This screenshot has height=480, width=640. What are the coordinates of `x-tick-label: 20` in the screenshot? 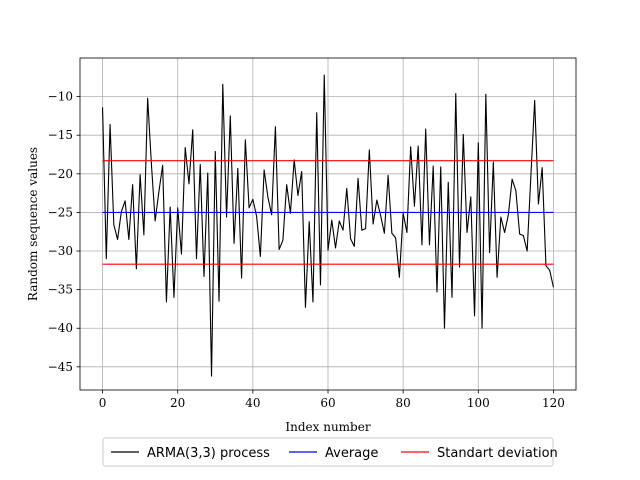 It's located at (177, 403).